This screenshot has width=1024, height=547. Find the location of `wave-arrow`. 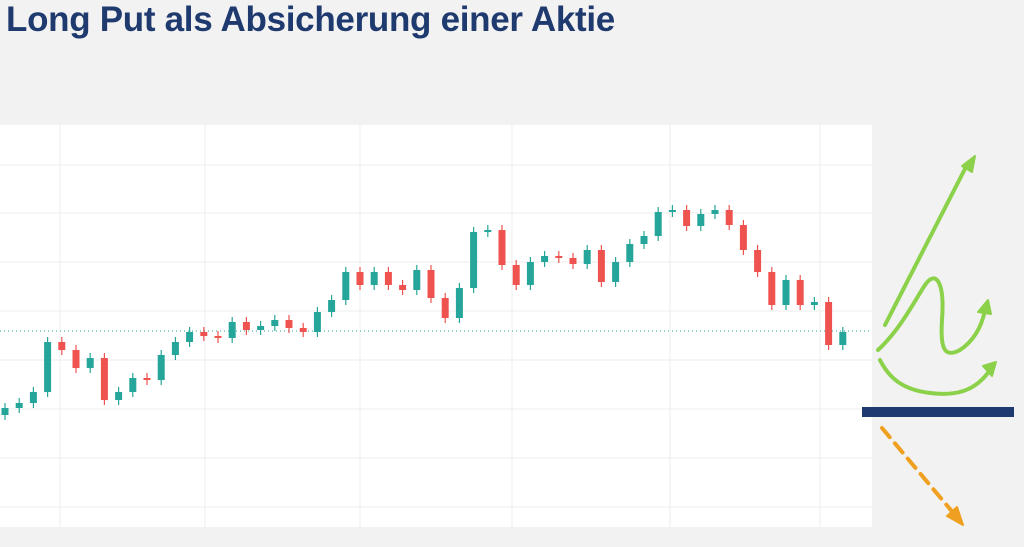

wave-arrow is located at coordinates (931, 315).